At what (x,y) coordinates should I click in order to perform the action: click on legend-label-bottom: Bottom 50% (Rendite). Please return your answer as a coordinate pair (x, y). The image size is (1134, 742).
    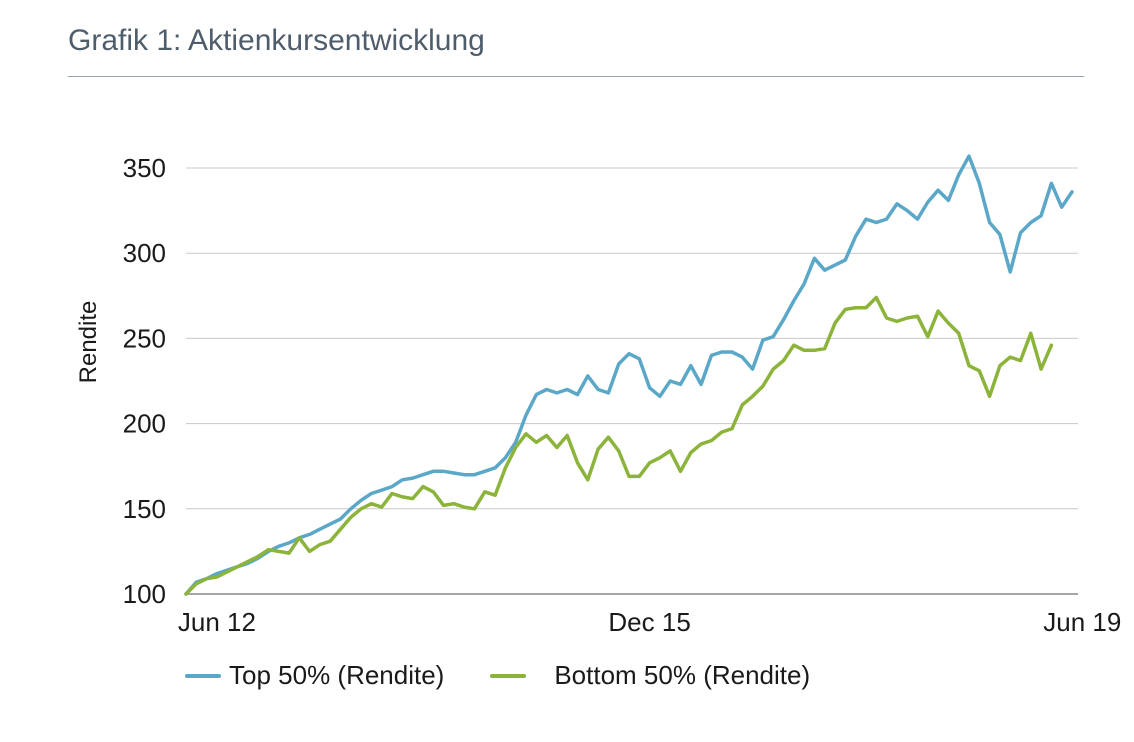
    Looking at the image, I should click on (682, 675).